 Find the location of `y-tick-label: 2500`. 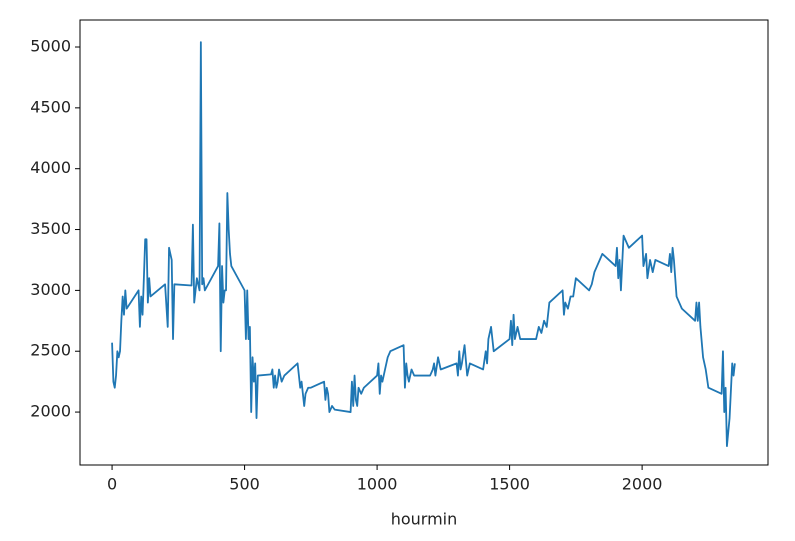

y-tick-label: 2500 is located at coordinates (50, 350).